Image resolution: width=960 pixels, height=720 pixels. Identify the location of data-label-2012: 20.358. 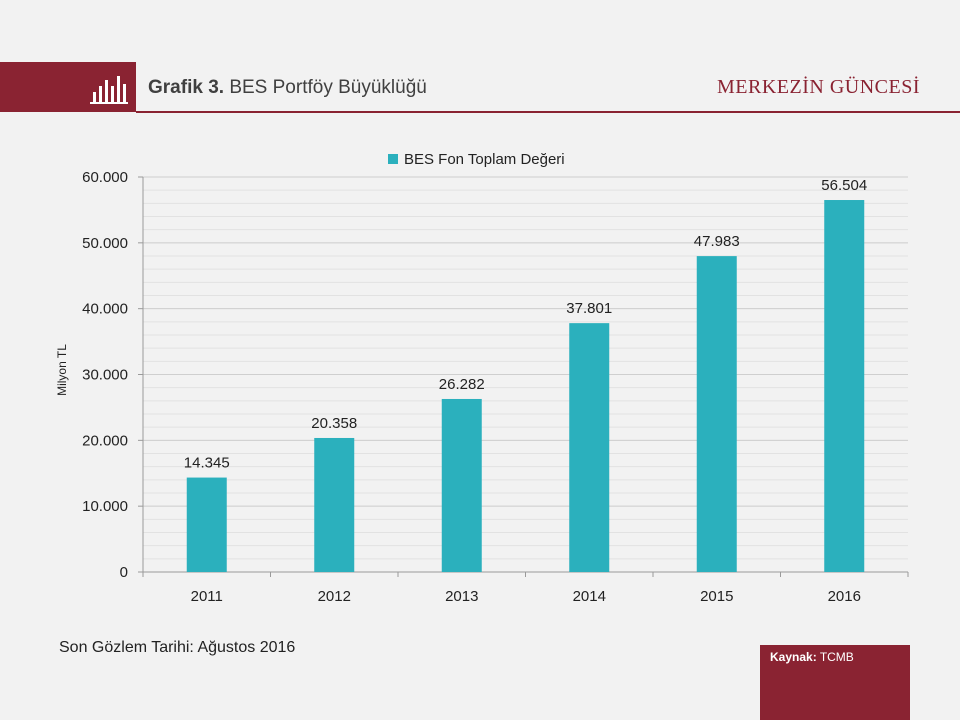
(334, 423).